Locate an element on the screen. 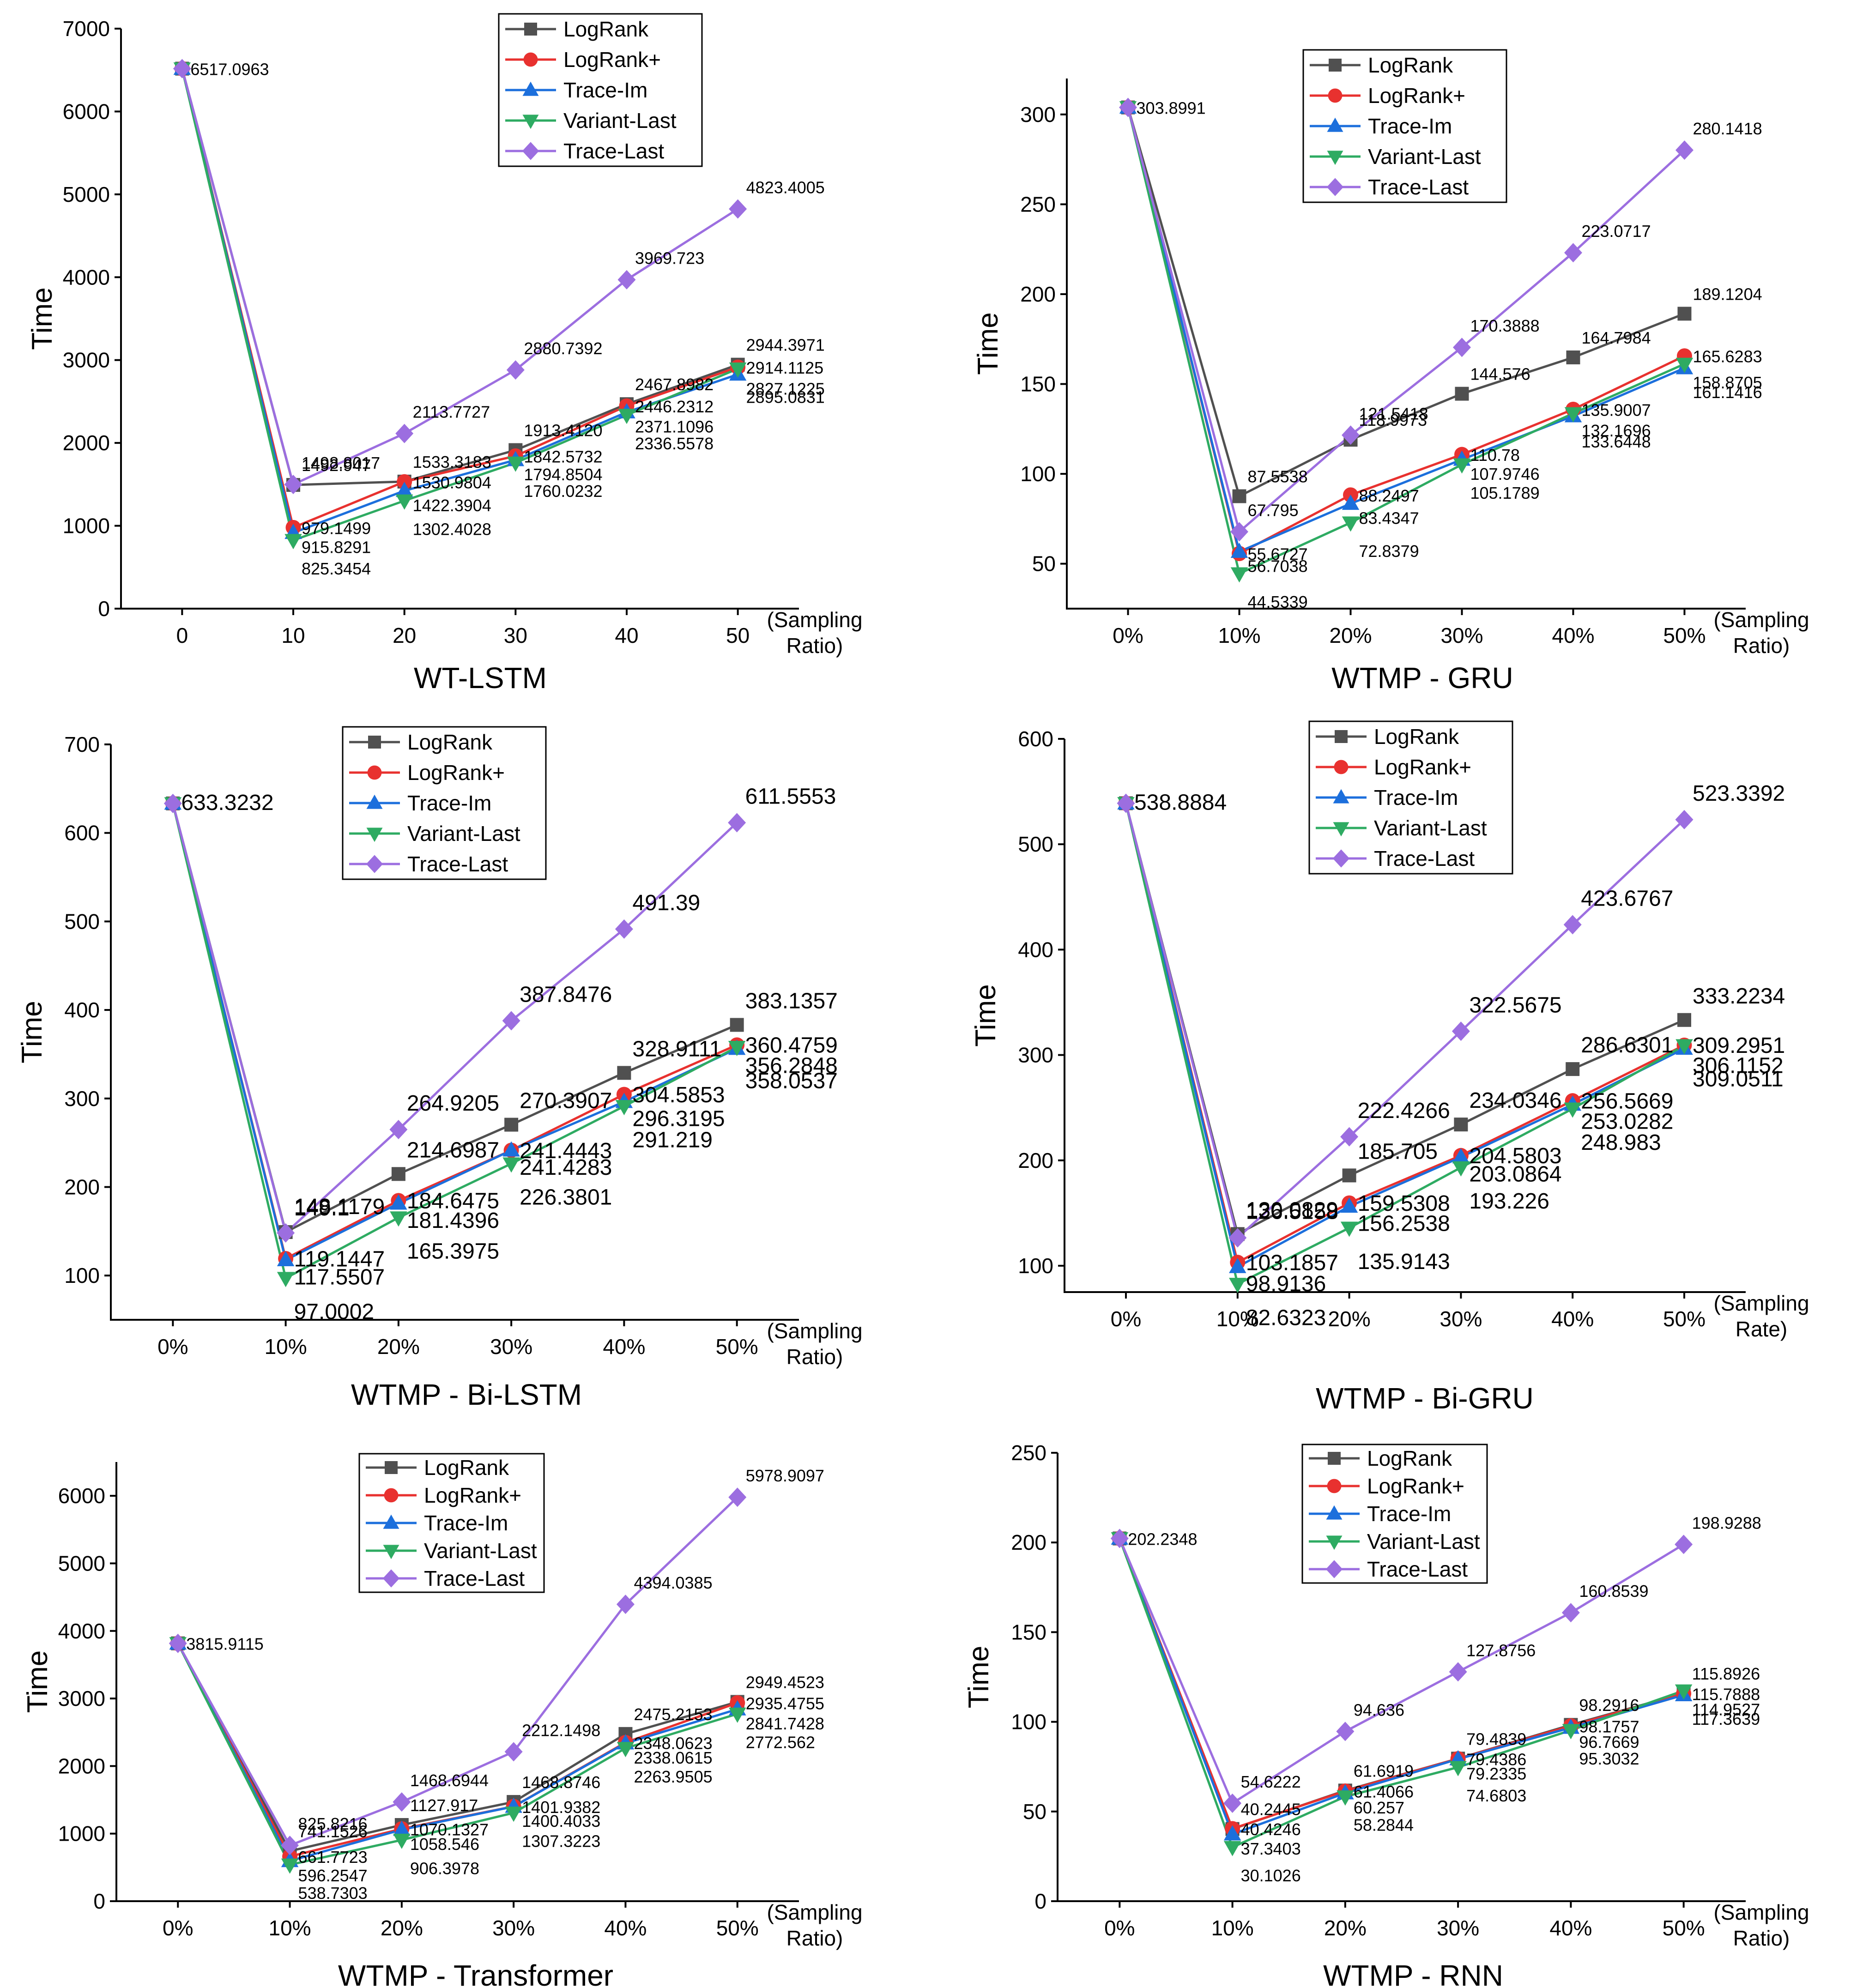 The width and height of the screenshot is (1875, 1988). y-tick-label: 300 is located at coordinates (1035, 1055).